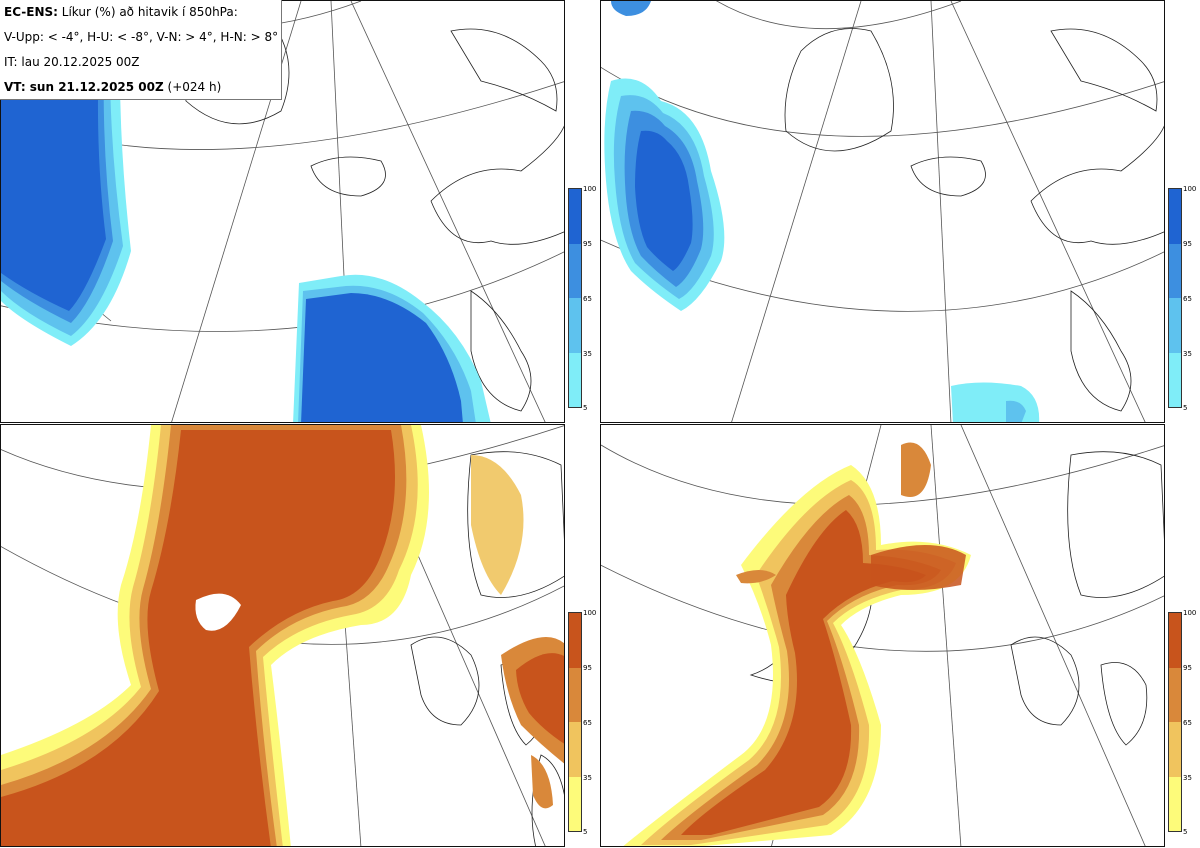  I want to click on colorbar-cold-left, so click(575, 298).